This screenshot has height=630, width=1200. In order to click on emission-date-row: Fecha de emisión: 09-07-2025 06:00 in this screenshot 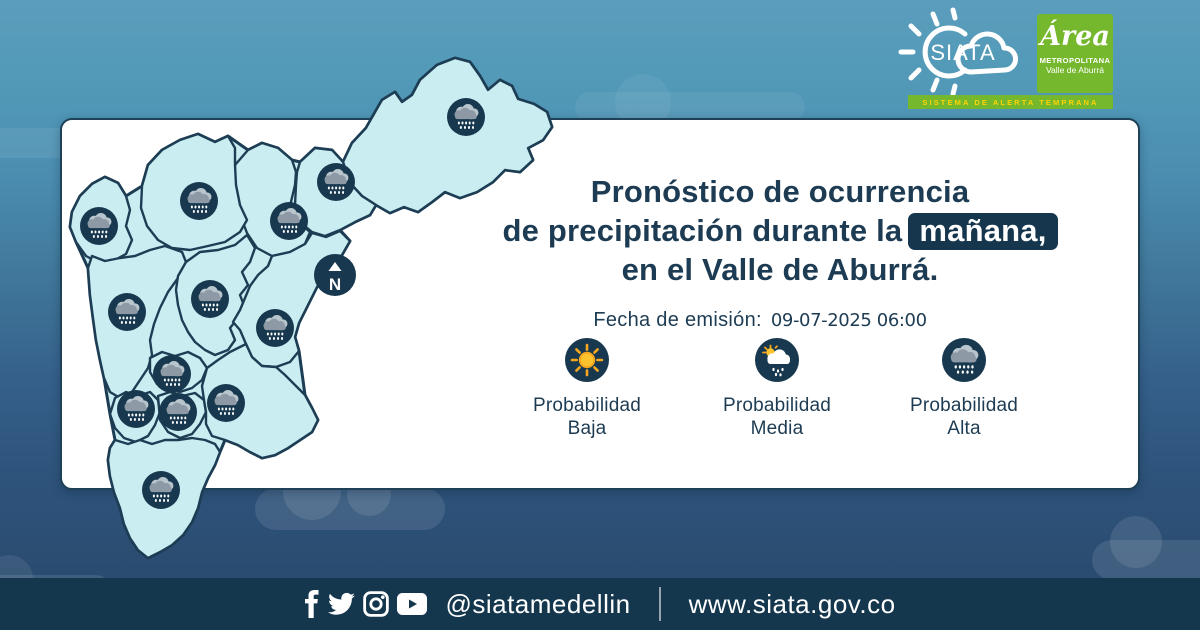, I will do `click(760, 320)`.